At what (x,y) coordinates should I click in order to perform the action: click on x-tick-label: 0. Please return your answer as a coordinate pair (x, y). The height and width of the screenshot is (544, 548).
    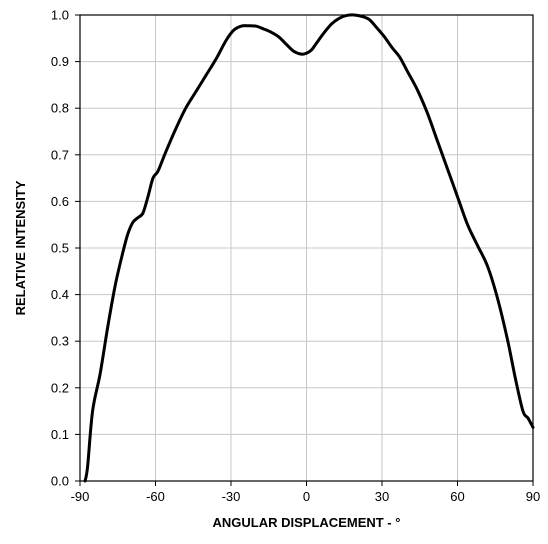
    Looking at the image, I should click on (306, 496).